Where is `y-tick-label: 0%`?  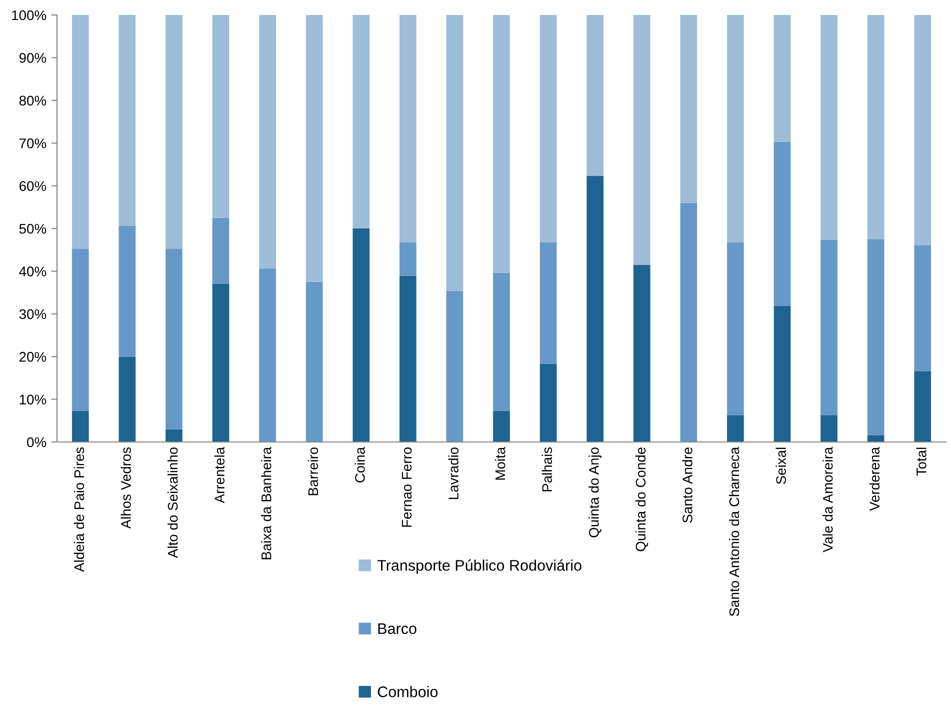
y-tick-label: 0% is located at coordinates (36, 442).